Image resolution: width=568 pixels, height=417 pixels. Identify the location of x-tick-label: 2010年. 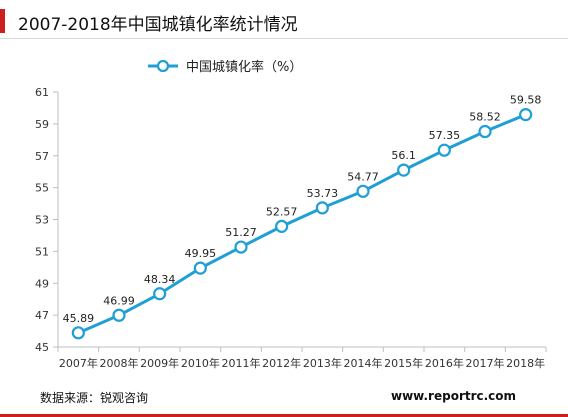
(200, 363).